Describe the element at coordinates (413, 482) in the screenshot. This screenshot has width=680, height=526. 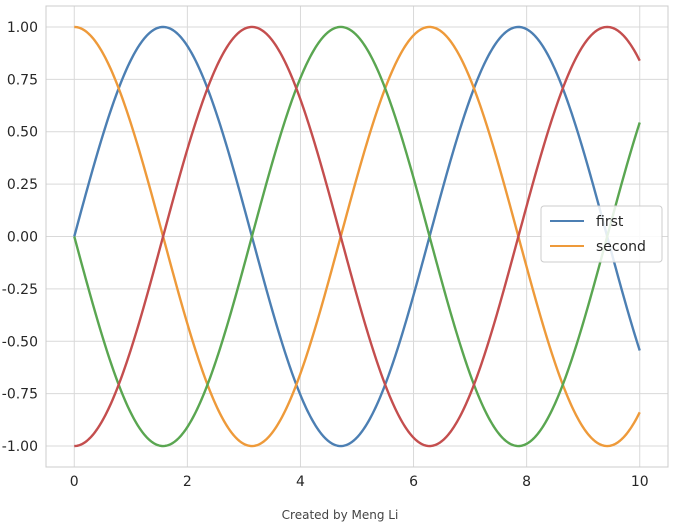
I see `x-tick-label: 6` at that location.